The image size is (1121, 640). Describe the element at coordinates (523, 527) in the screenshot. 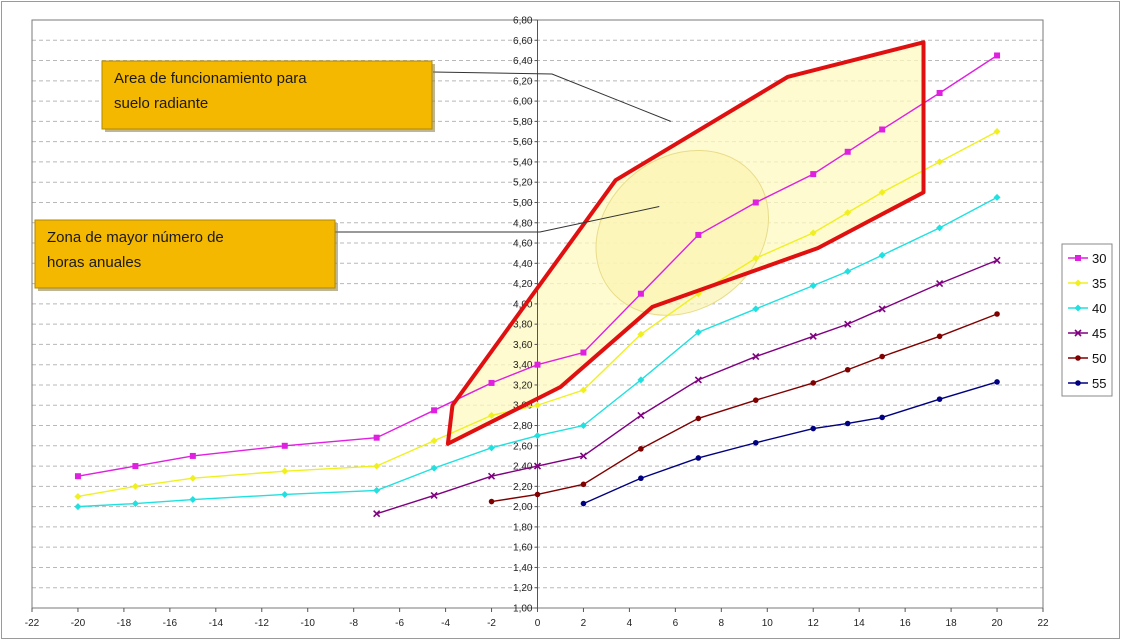

I see `y-tick-label: 1,80` at that location.